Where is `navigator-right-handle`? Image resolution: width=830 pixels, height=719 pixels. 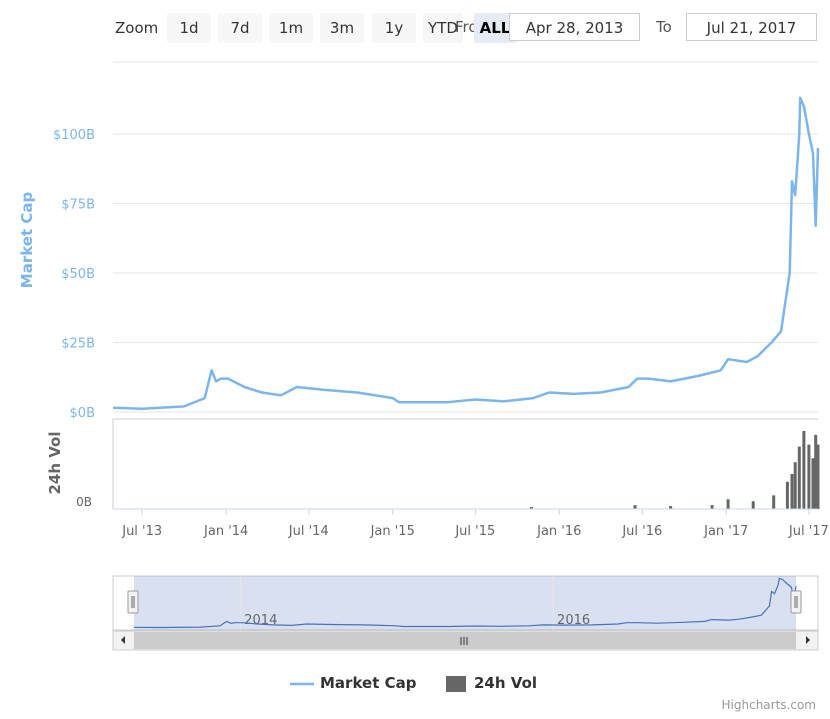 navigator-right-handle is located at coordinates (796, 602).